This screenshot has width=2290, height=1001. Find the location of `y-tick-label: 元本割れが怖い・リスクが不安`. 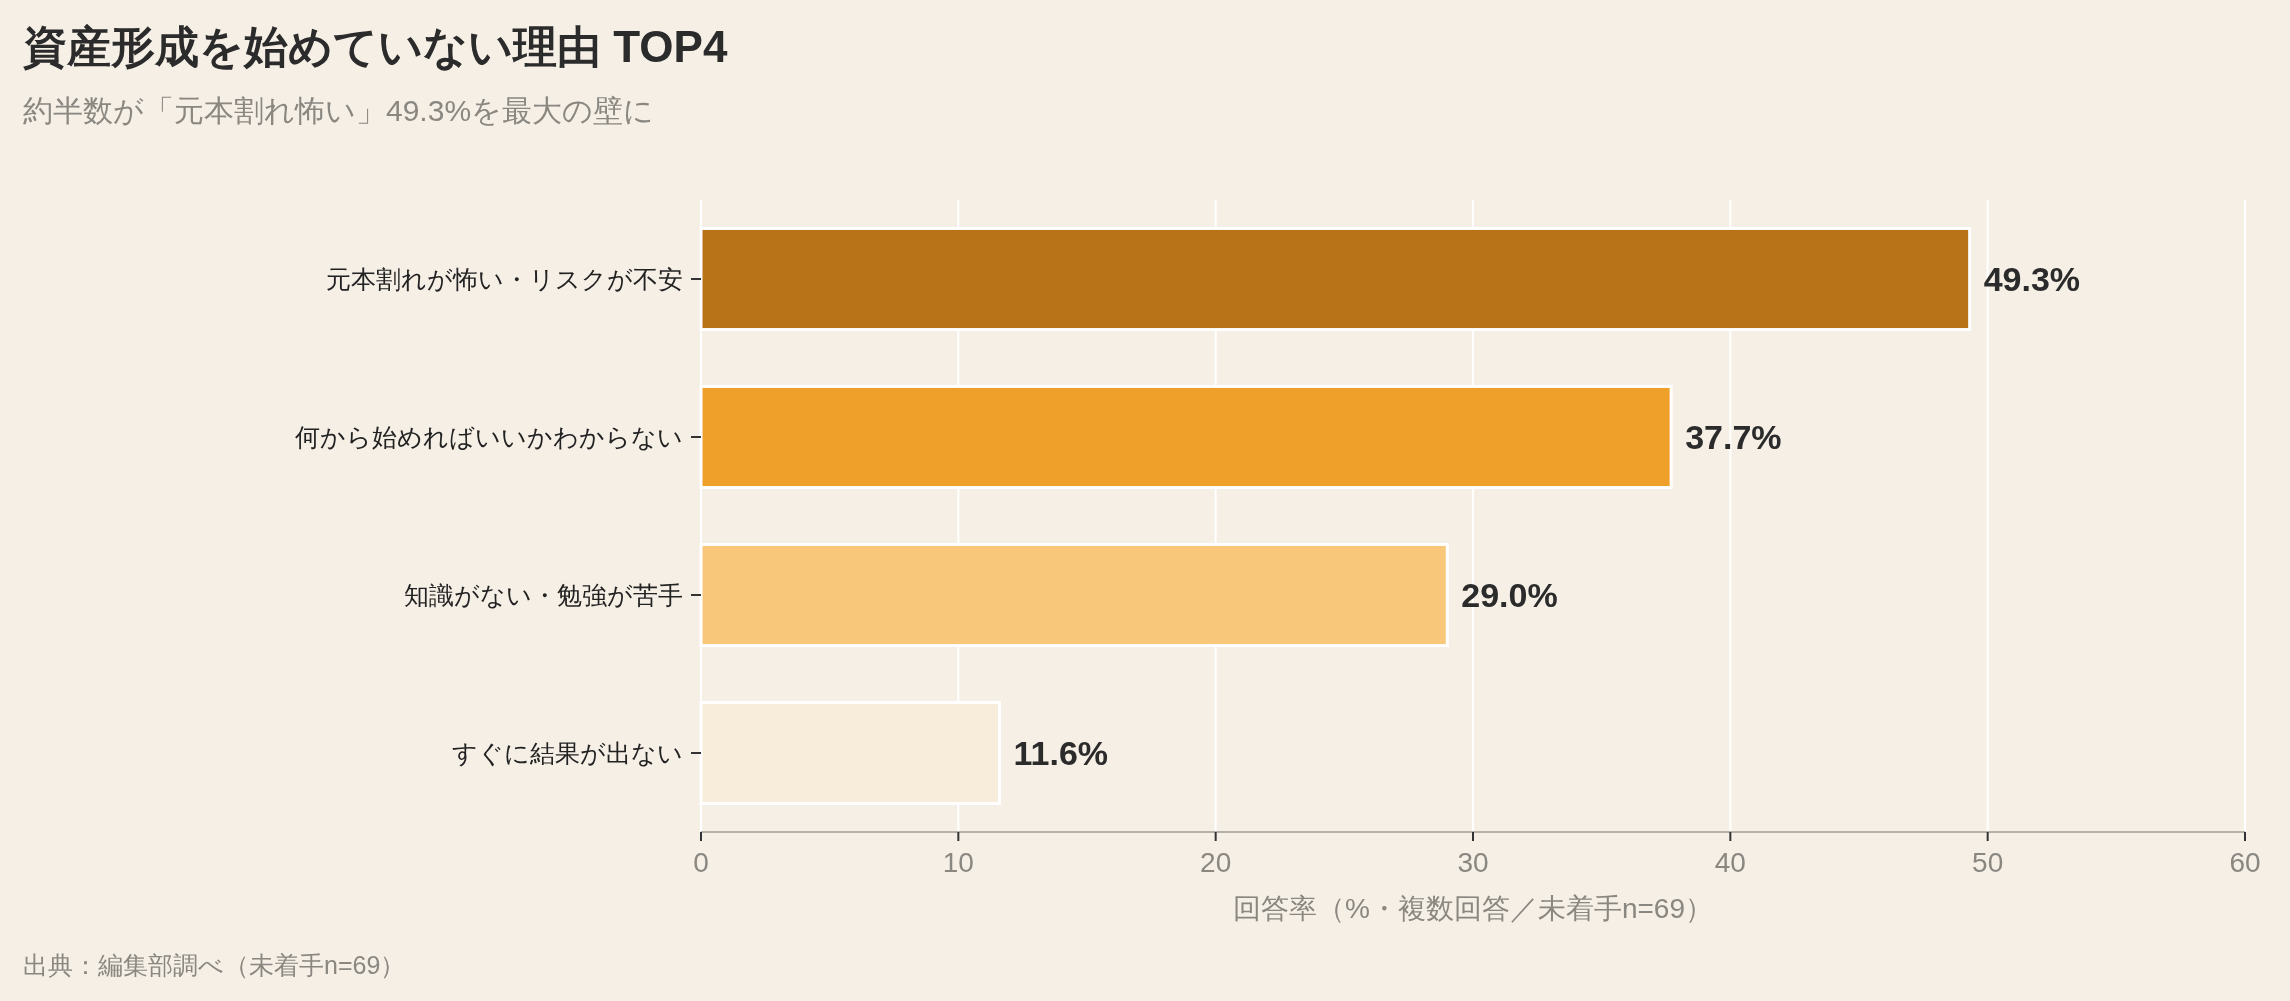

y-tick-label: 元本割れが怖い・リスクが不安 is located at coordinates (504, 279).